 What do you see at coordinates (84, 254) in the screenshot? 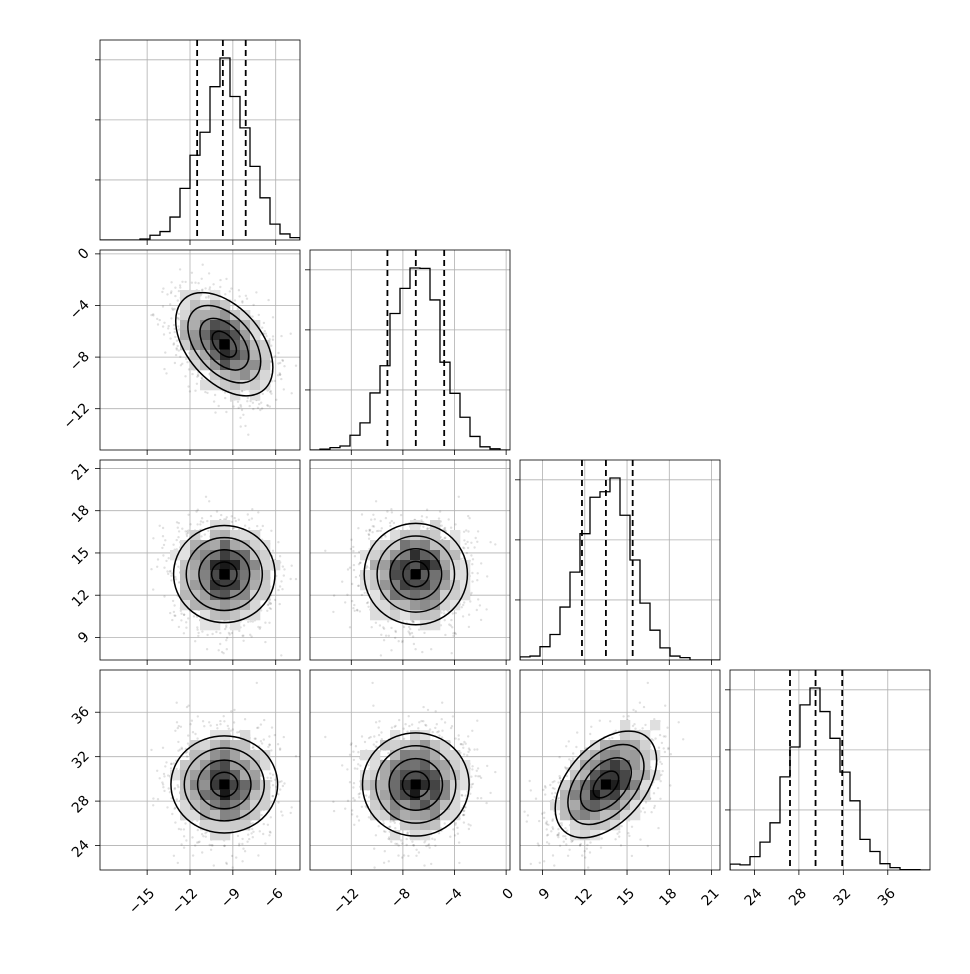
I see `y-tick-label: 0` at bounding box center [84, 254].